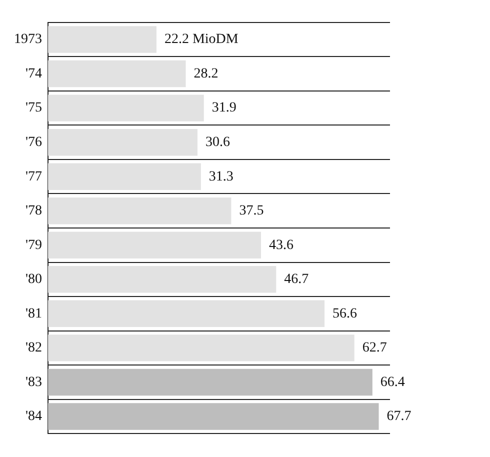  What do you see at coordinates (201, 40) in the screenshot?
I see `data-label: 22.2 MioDM` at bounding box center [201, 40].